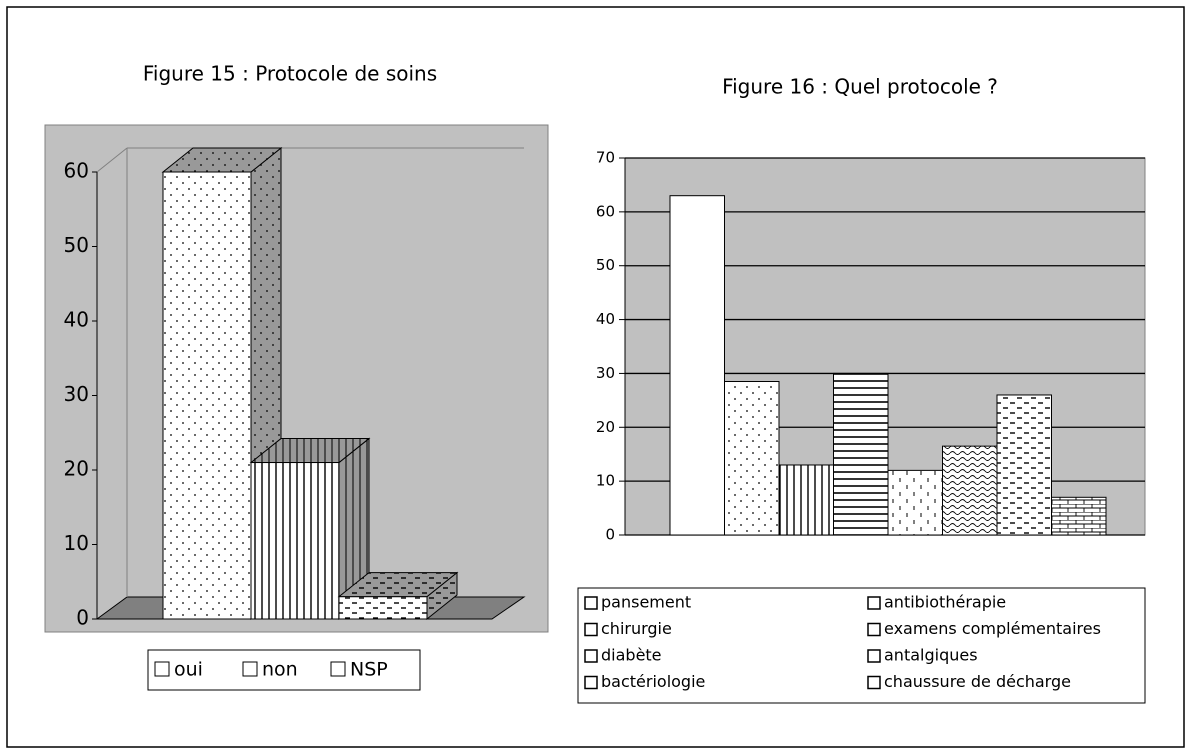  Describe the element at coordinates (290, 74) in the screenshot. I see `chart-title: Figure 15 : Protocole de soins` at that location.